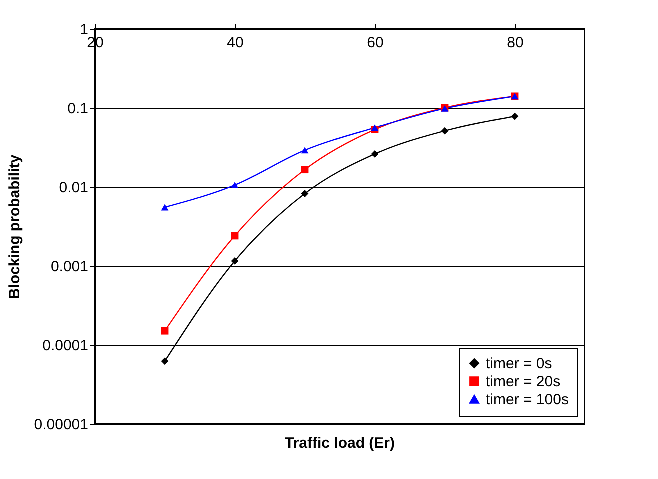 This screenshot has height=479, width=658. What do you see at coordinates (73, 188) in the screenshot?
I see `y-tick-label: 0.01` at bounding box center [73, 188].